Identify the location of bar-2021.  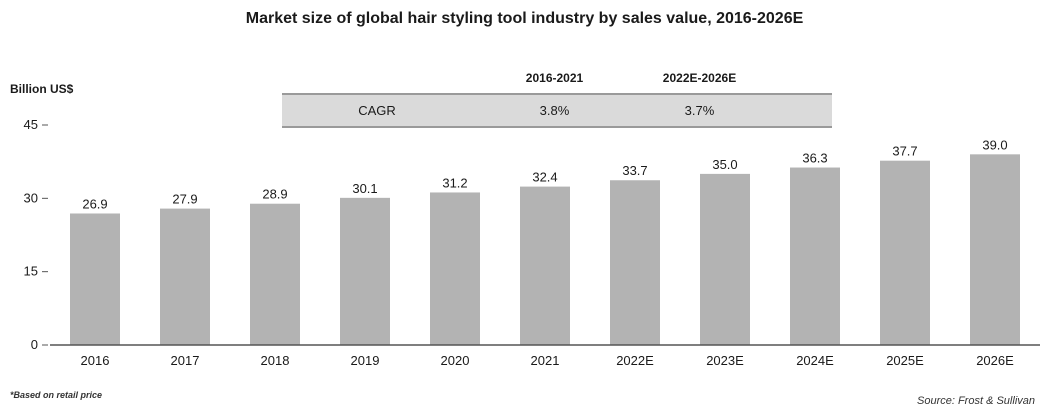
(545, 265).